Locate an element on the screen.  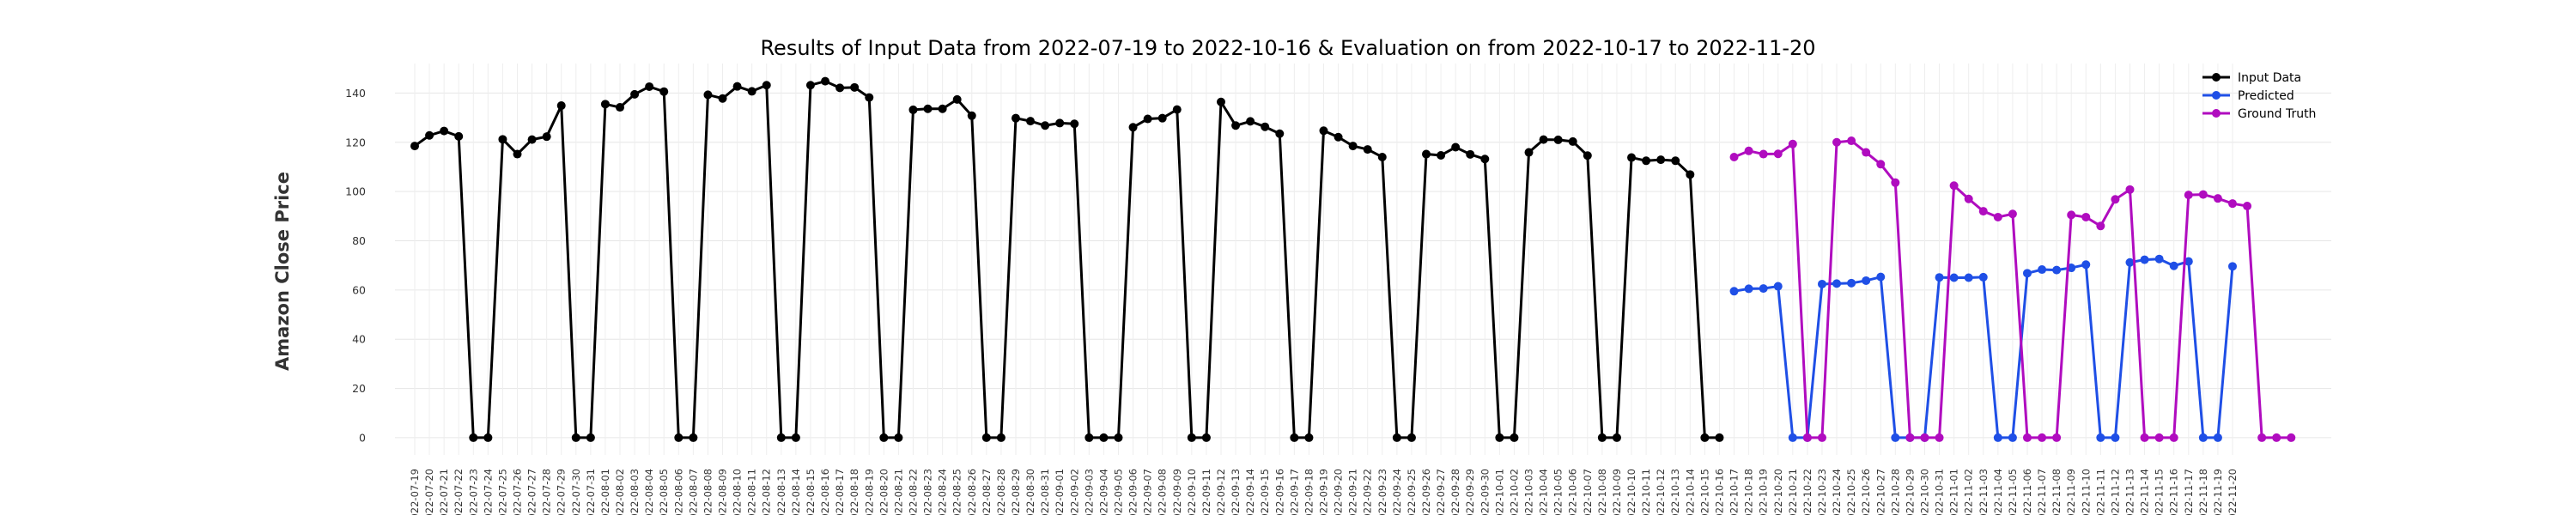
x-tick-label: 2022-08-09 is located at coordinates (723, 492).